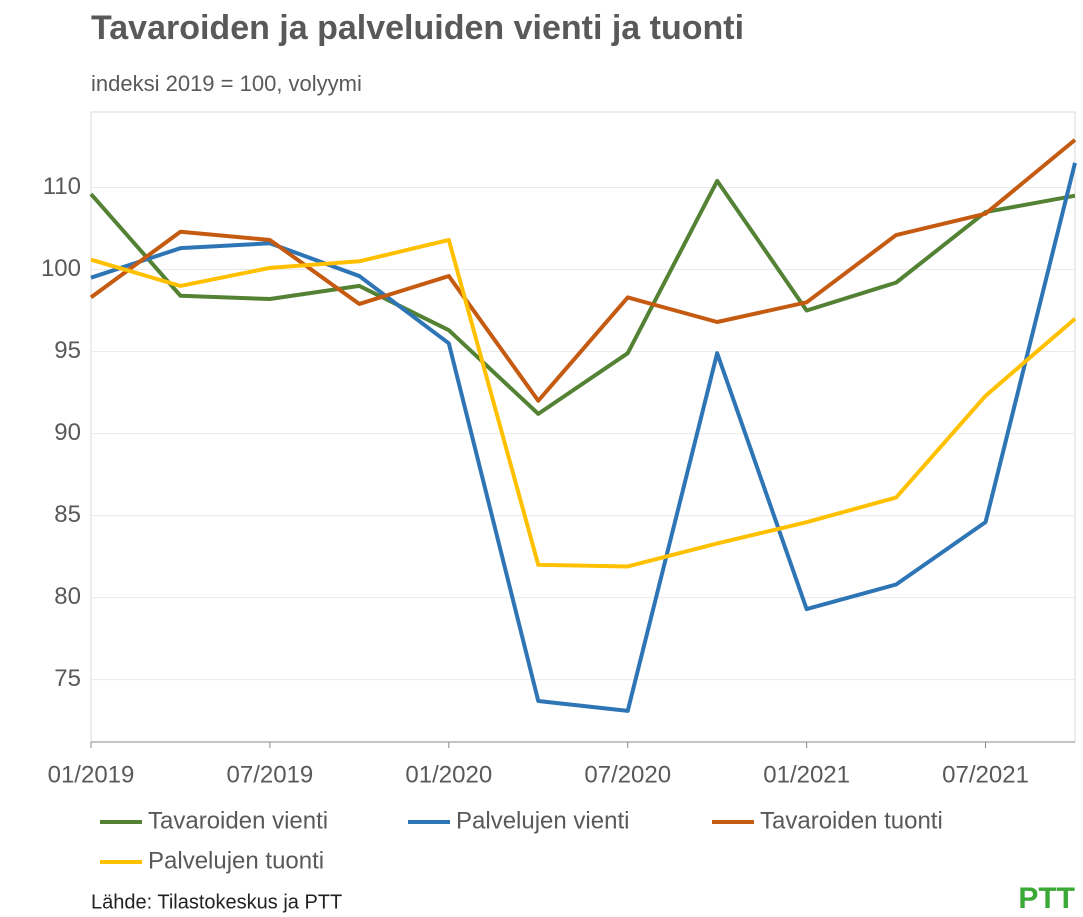 The height and width of the screenshot is (917, 1083). I want to click on y-tick-label: 95, so click(67, 350).